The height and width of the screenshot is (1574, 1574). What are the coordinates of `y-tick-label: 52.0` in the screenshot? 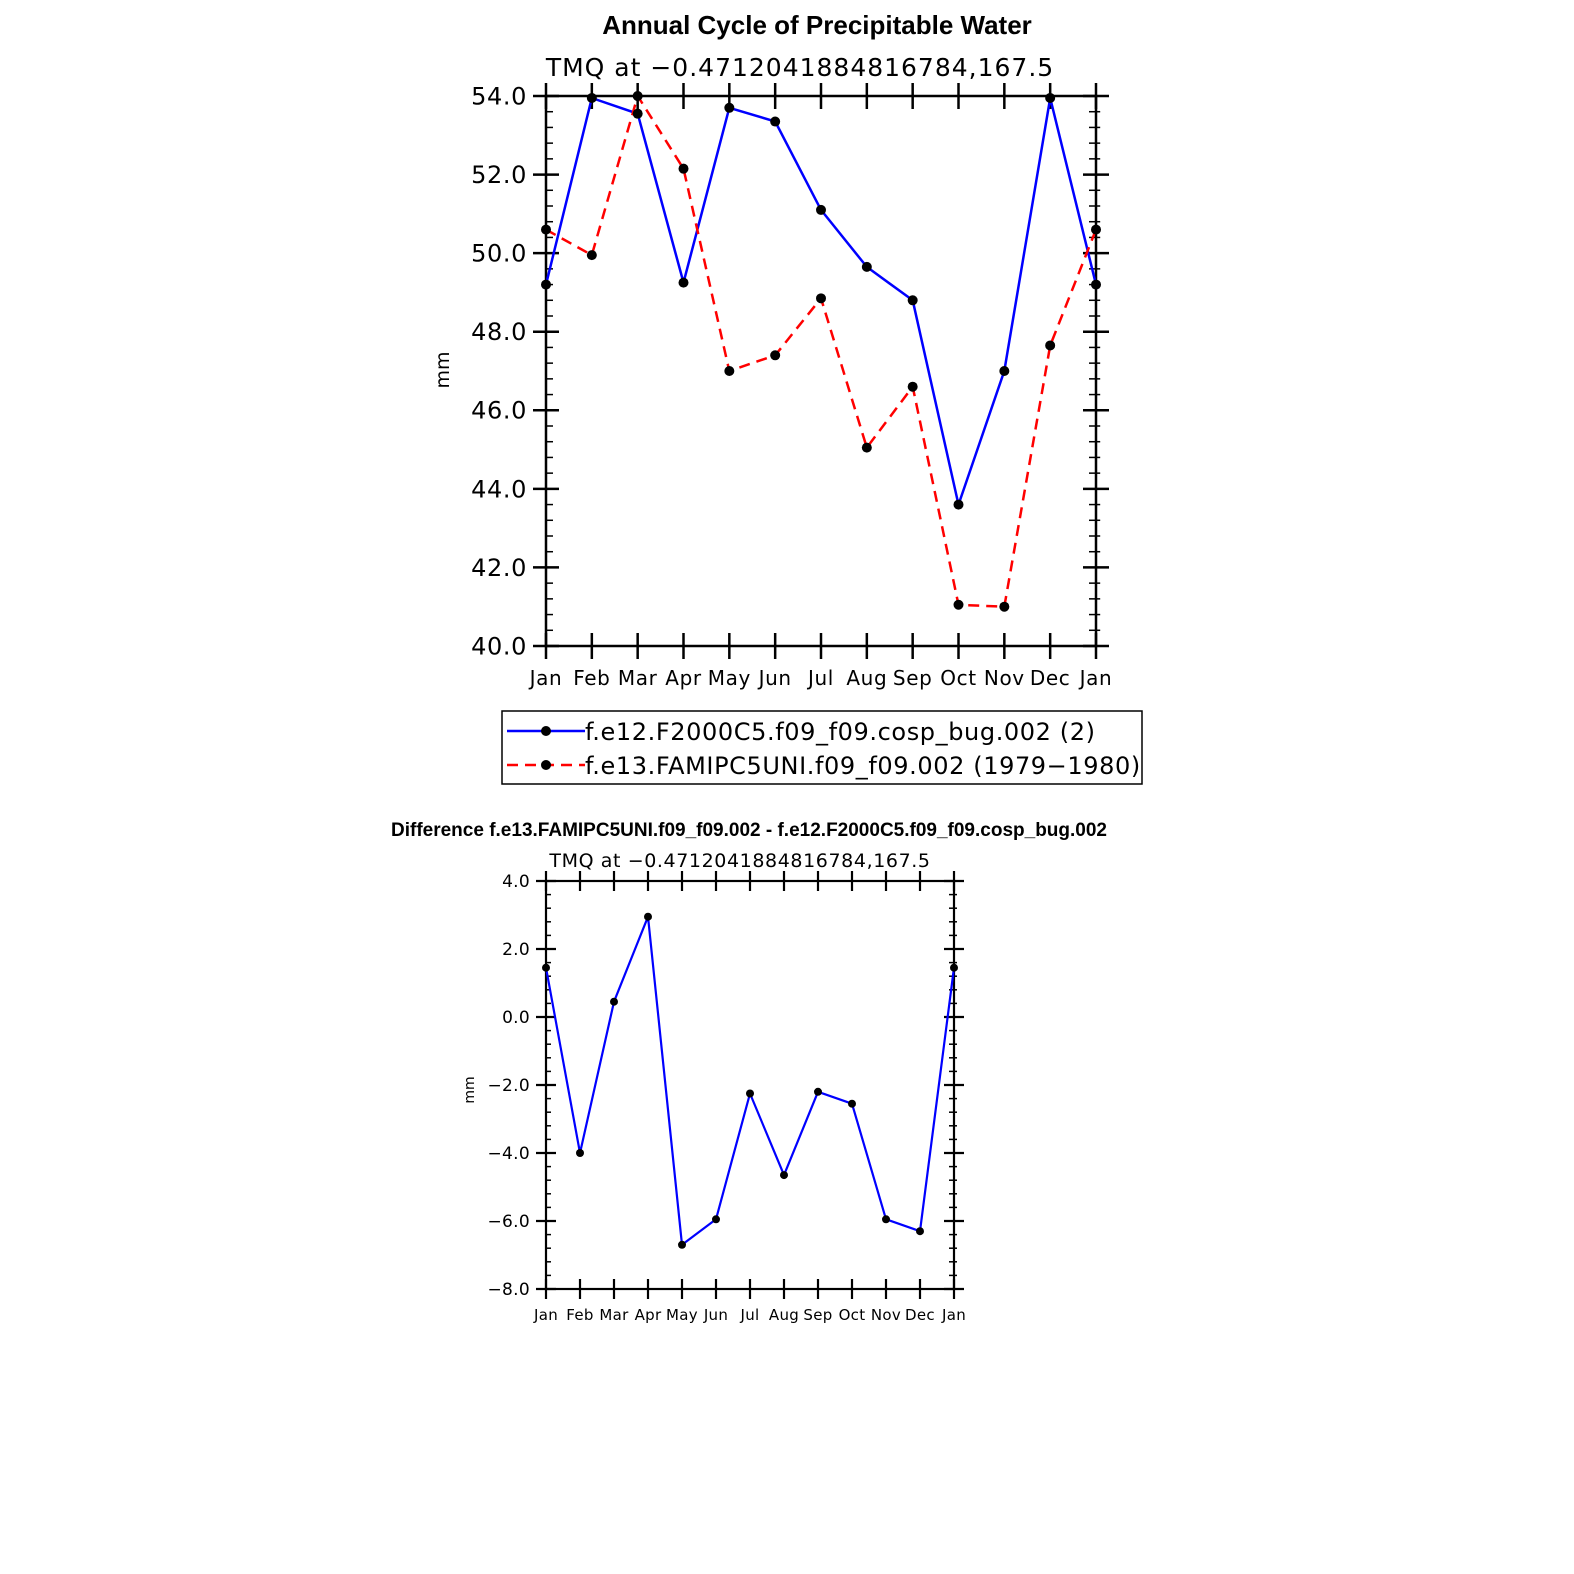 It's located at (499, 175).